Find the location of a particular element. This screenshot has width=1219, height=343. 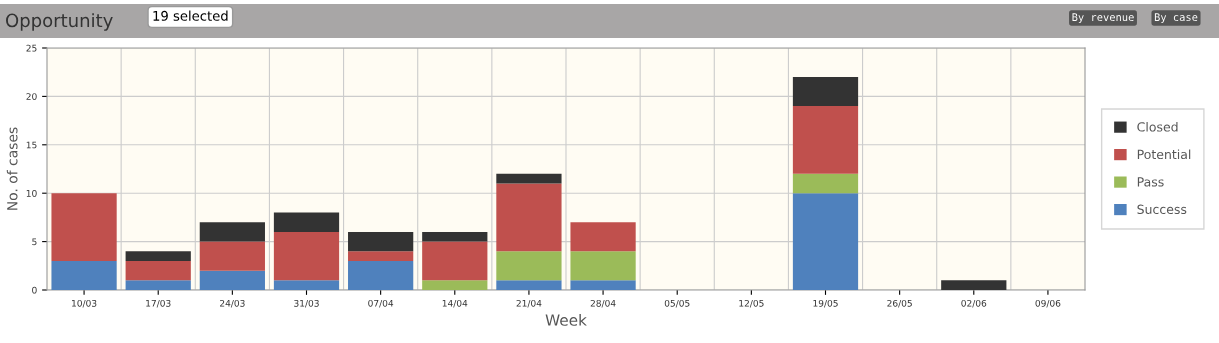

legend-label: Pass is located at coordinates (1150, 182).